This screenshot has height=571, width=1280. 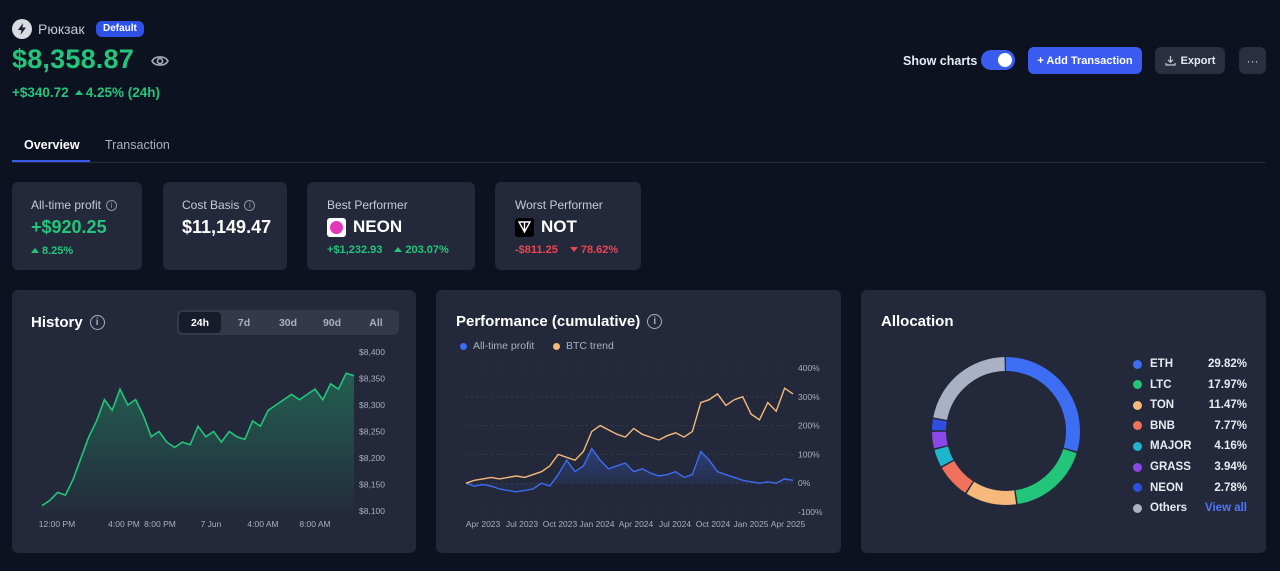 I want to click on default-badge: Default, so click(x=120, y=29).